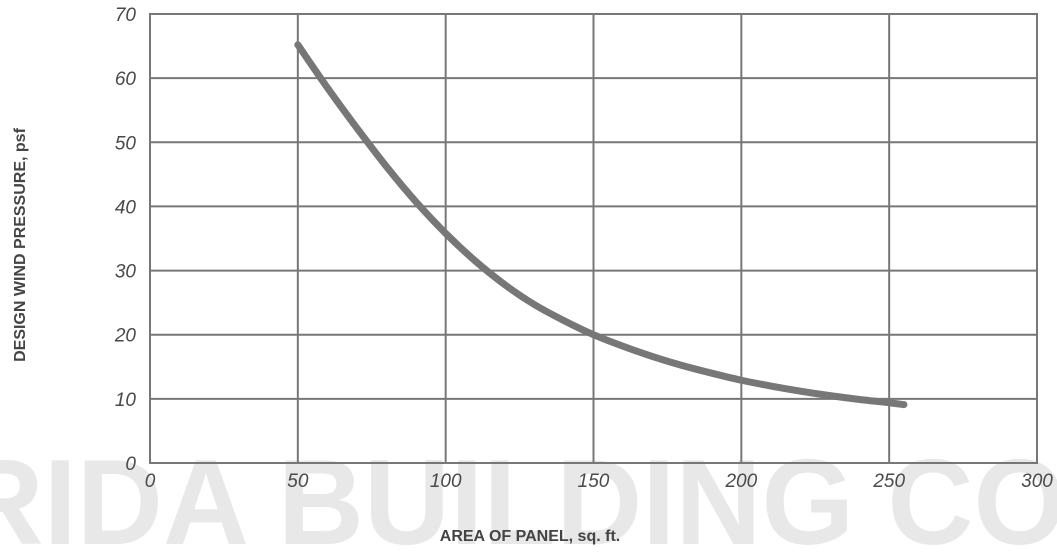  Describe the element at coordinates (130, 464) in the screenshot. I see `y-tick-label: 0` at that location.